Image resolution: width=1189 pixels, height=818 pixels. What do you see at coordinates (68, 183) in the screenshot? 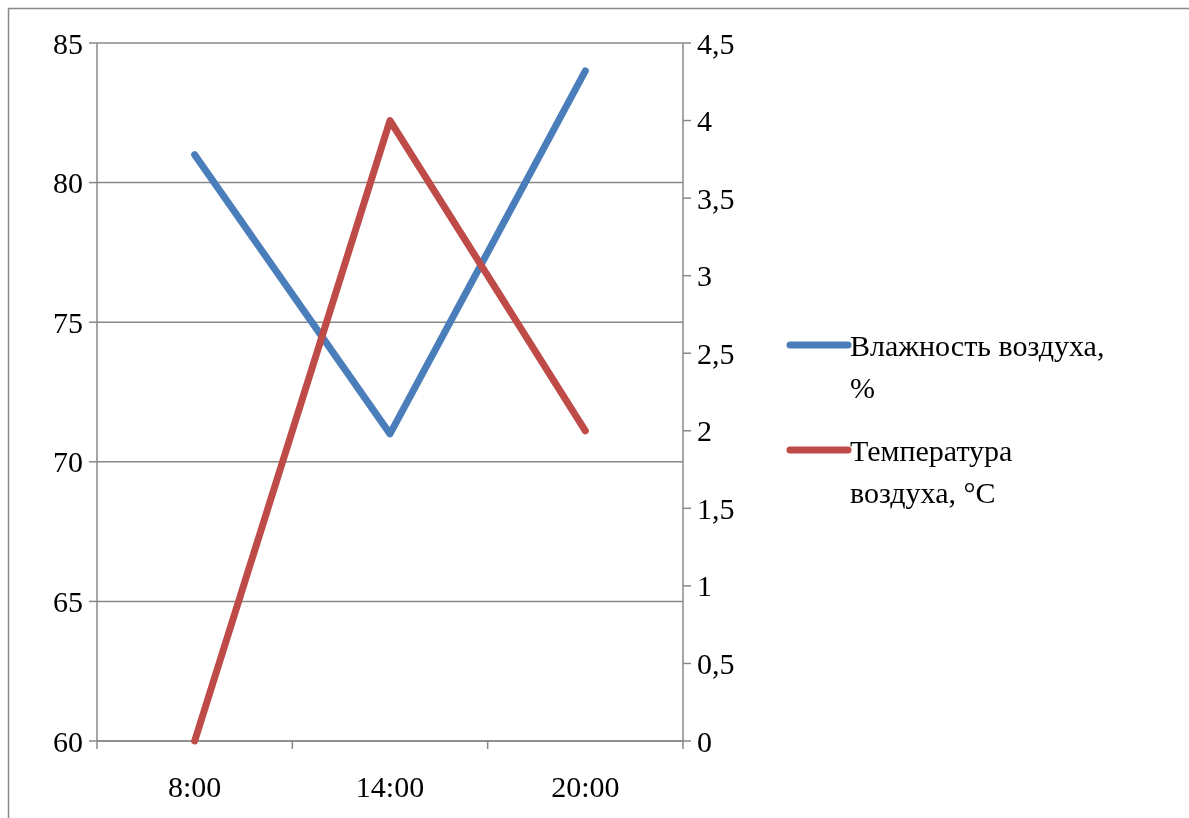
I see `y-tick-label: 80` at bounding box center [68, 183].